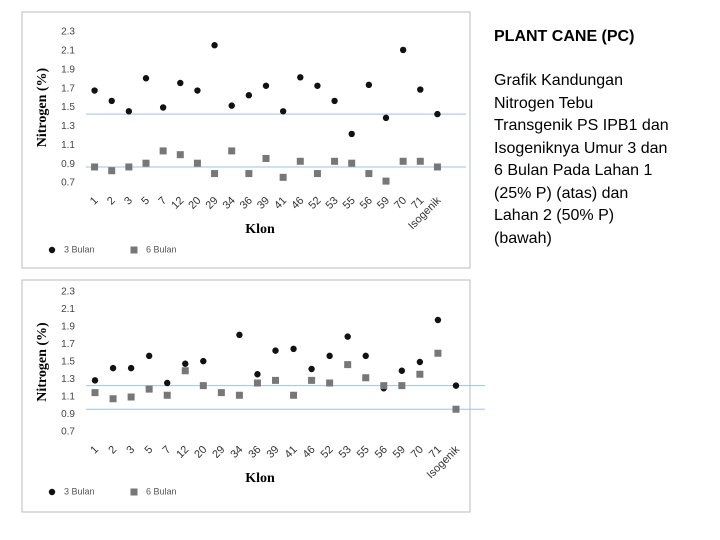  I want to click on y-tick-label: 1.1, so click(68, 145).